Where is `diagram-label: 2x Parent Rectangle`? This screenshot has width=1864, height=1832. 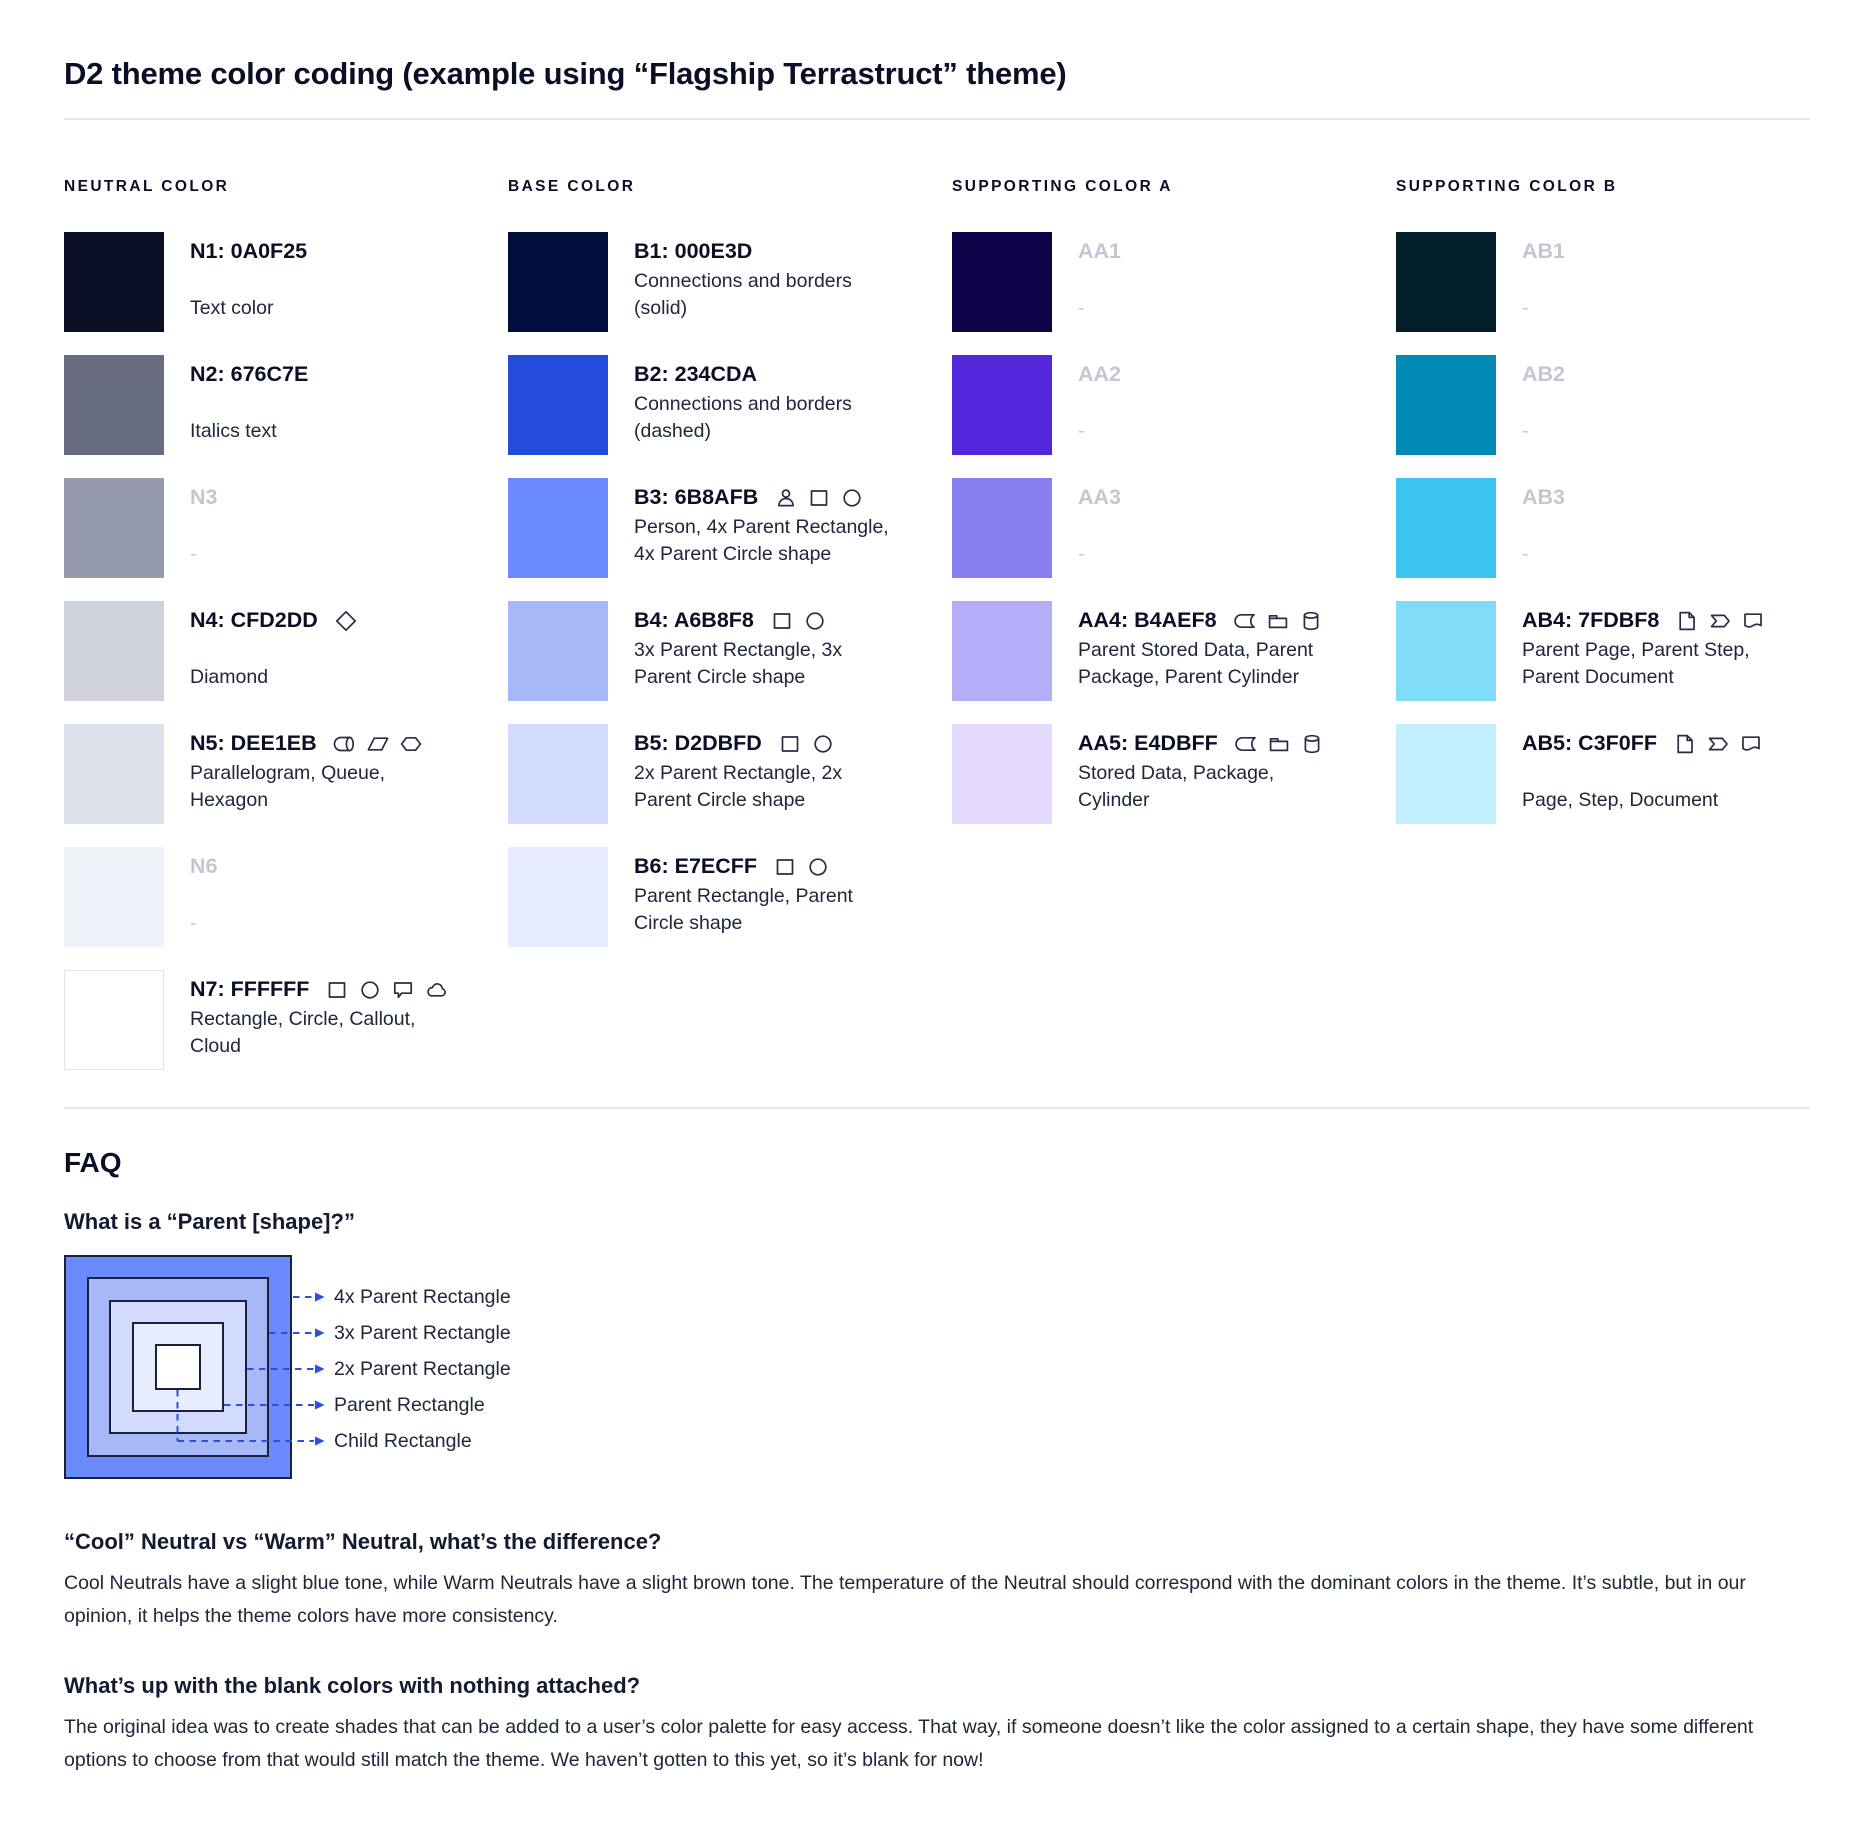
diagram-label: 2x Parent Rectangle is located at coordinates (422, 1369).